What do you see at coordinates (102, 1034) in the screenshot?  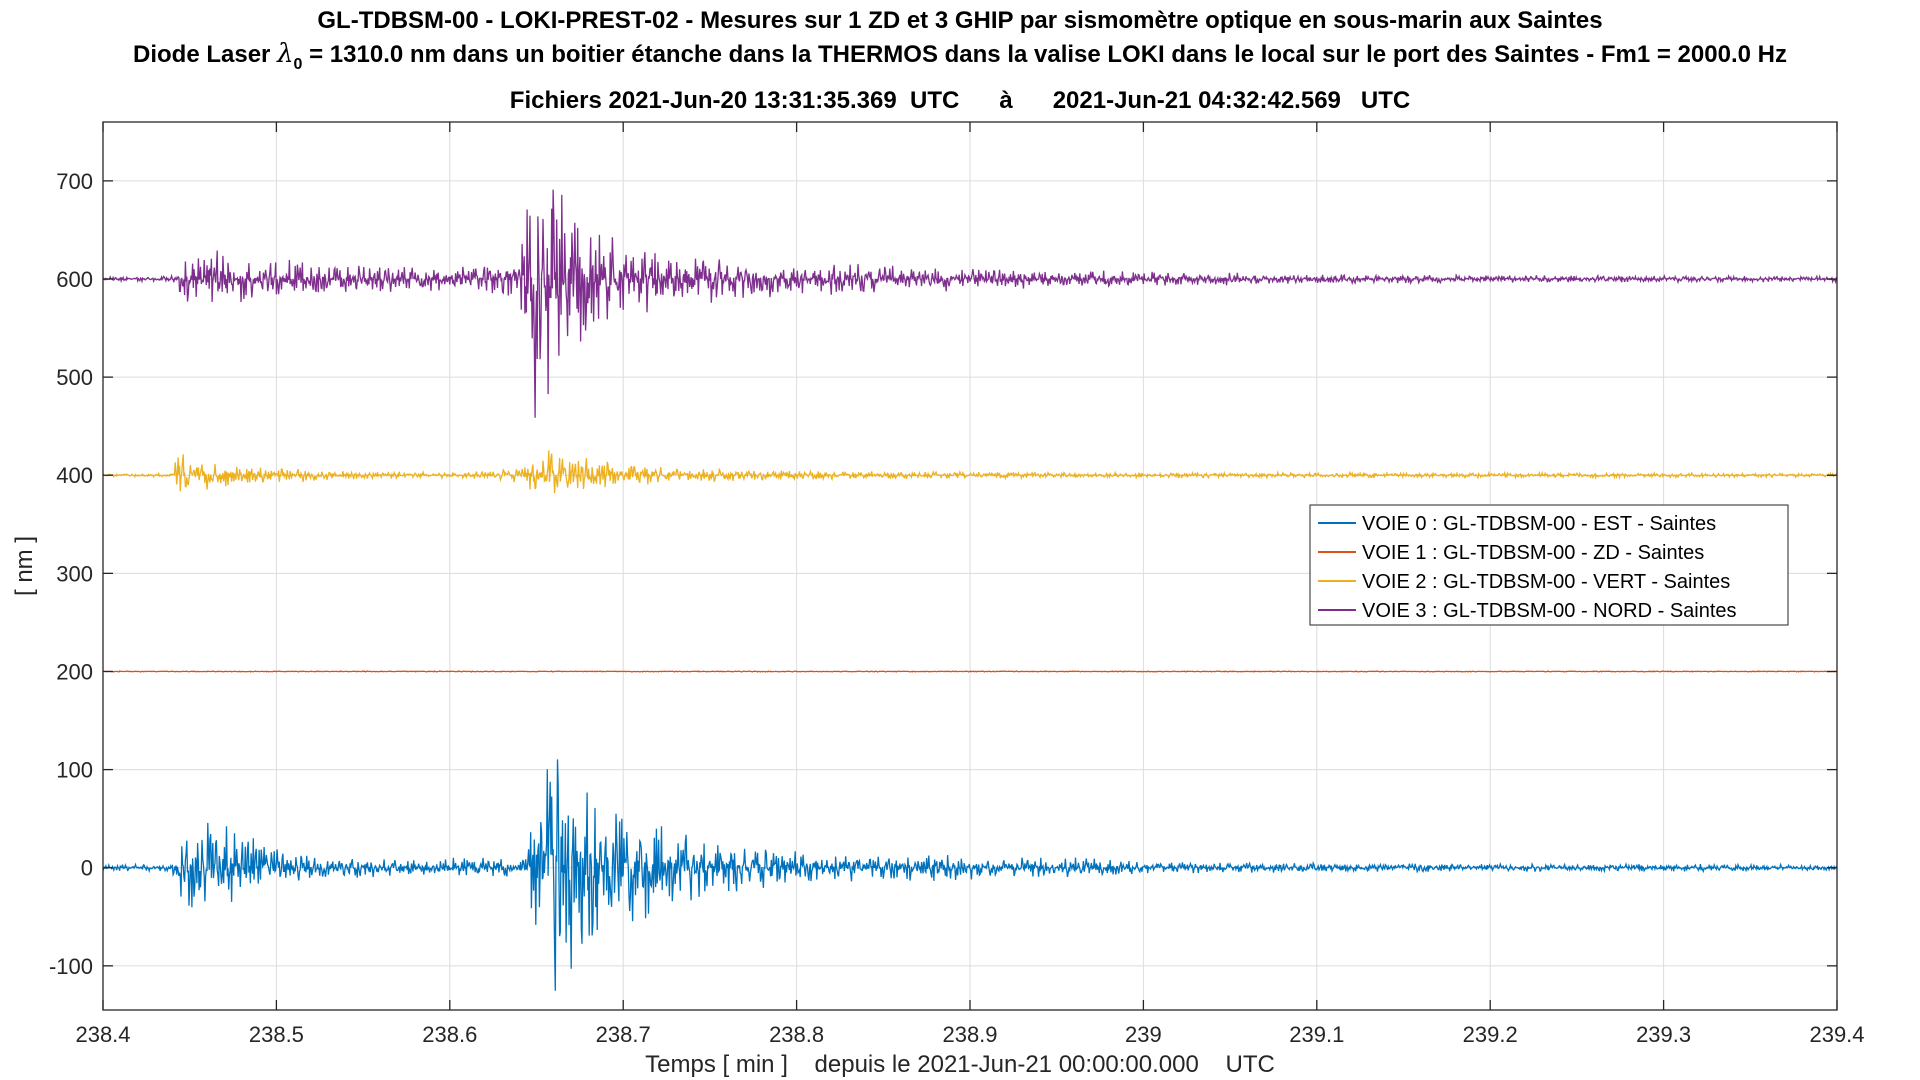 I see `x-tick-label: 238.4` at bounding box center [102, 1034].